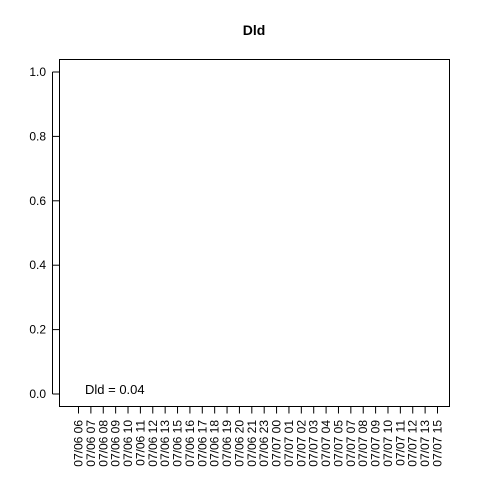 This screenshot has height=480, width=480. I want to click on x-tick-label: 07/06 20, so click(239, 443).